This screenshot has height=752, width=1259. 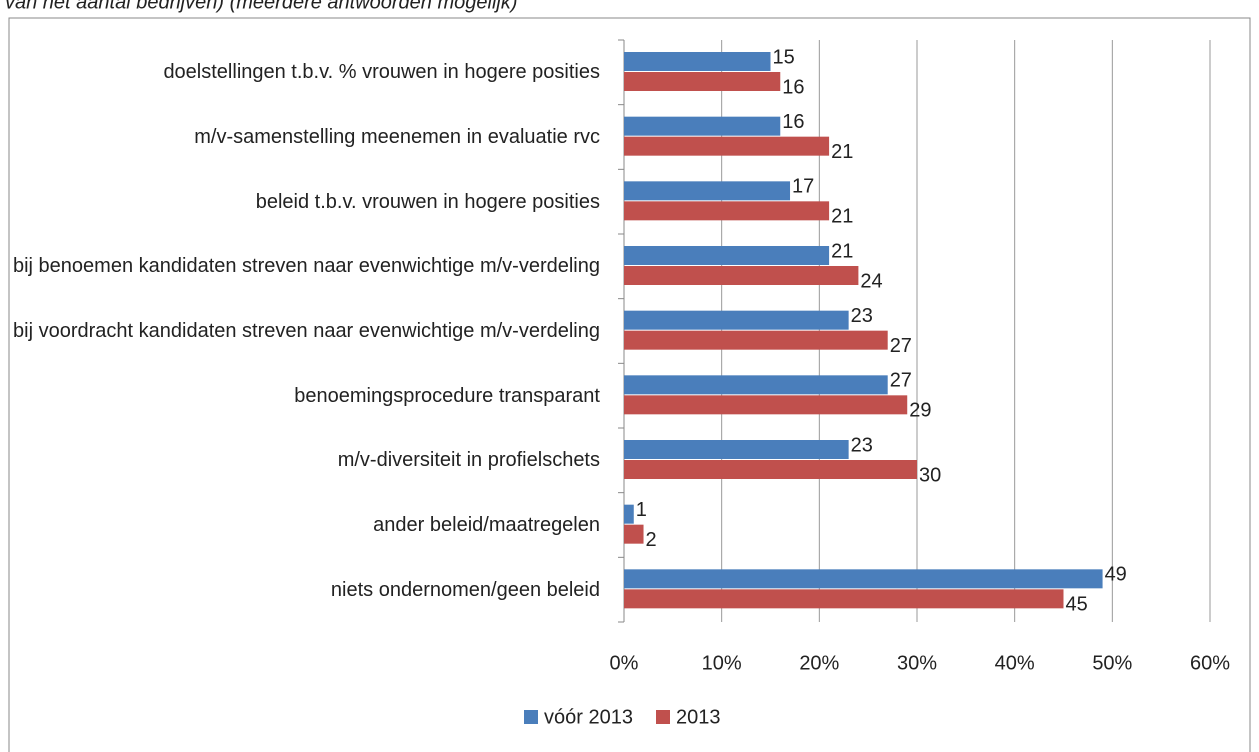 What do you see at coordinates (722, 663) in the screenshot?
I see `x-tick-label: 10%` at bounding box center [722, 663].